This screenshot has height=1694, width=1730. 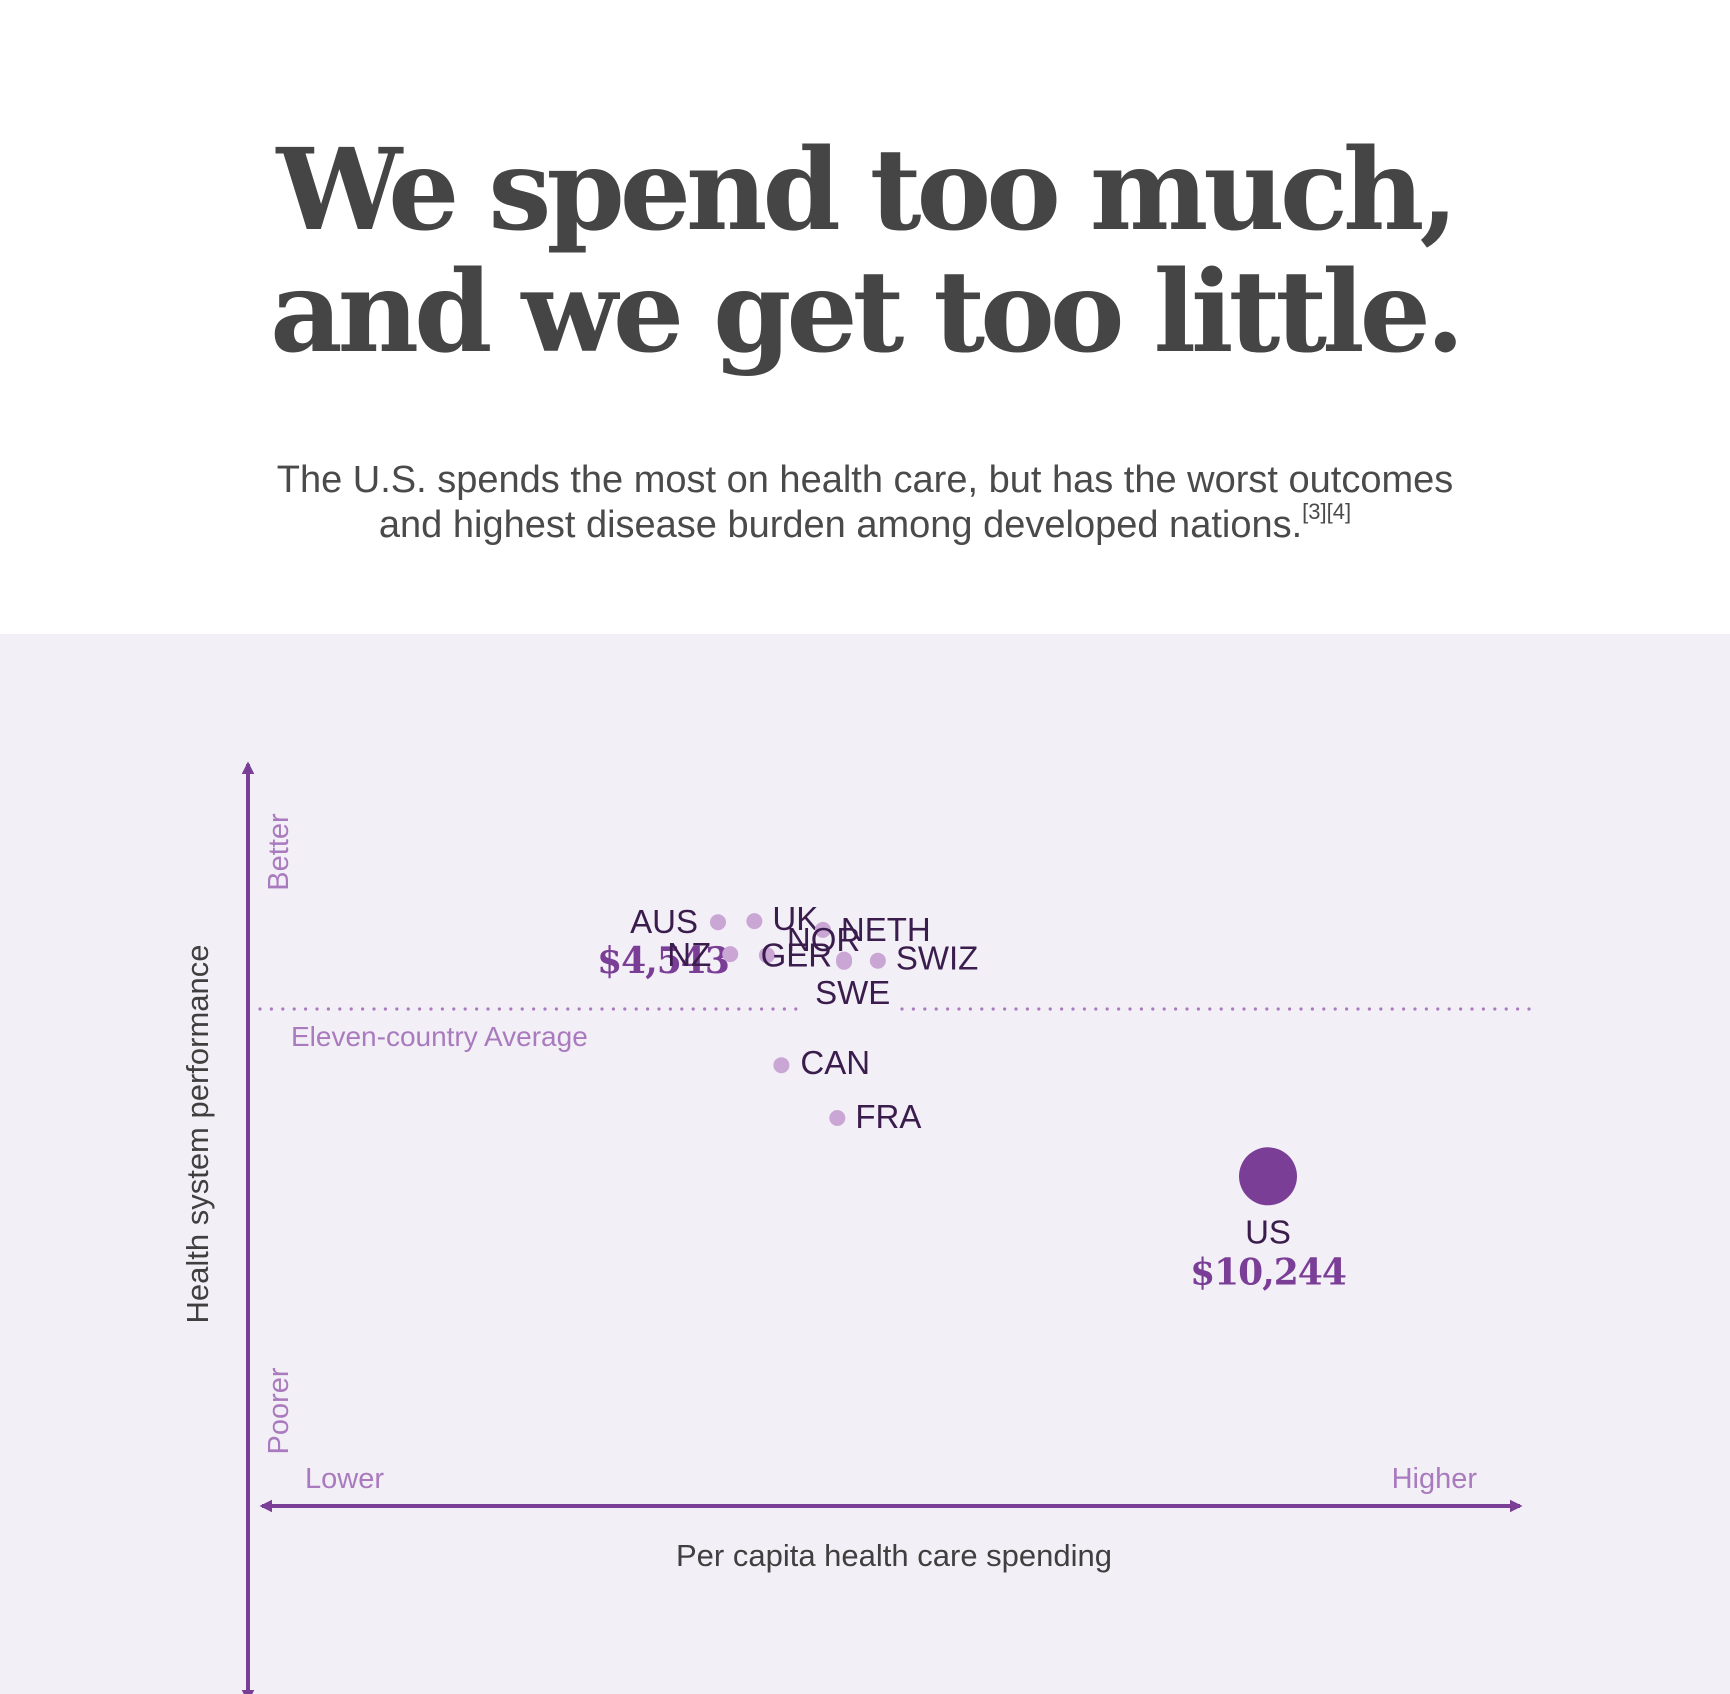 I want to click on data-label-swe: SWE, so click(x=852, y=992).